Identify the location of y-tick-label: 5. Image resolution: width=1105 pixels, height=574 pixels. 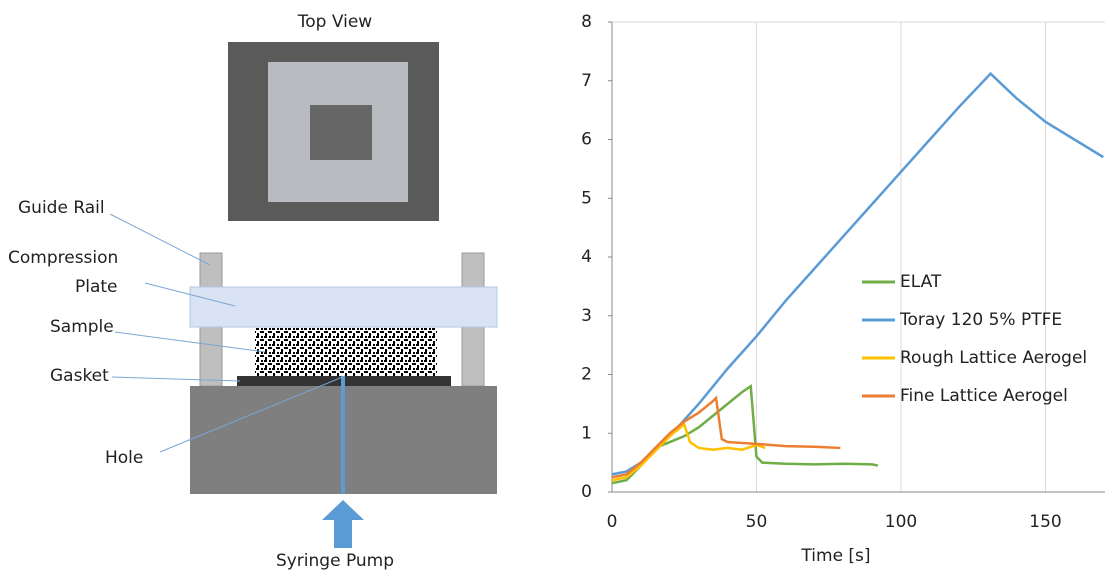
(586, 198).